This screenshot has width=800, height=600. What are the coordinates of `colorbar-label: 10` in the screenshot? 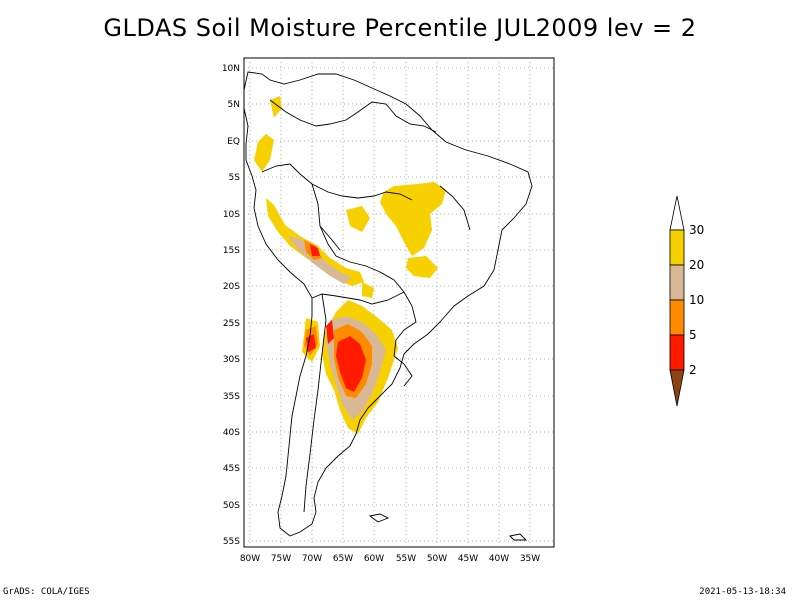 It's located at (696, 300).